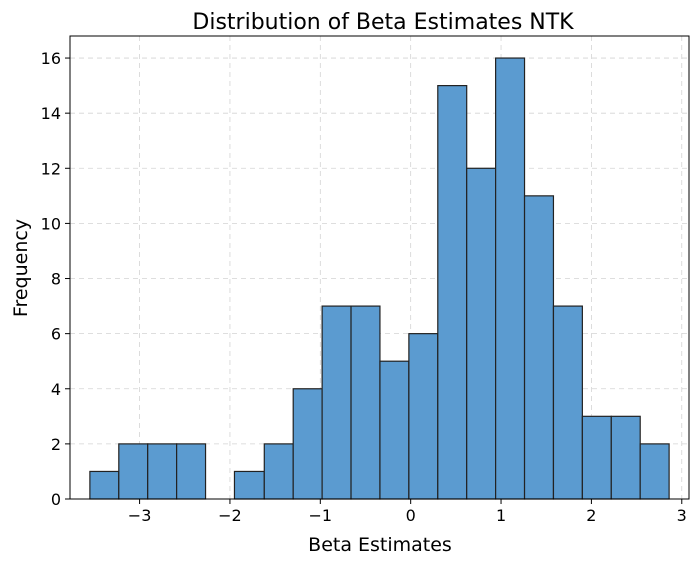 The image size is (700, 563). I want to click on y-axis-ticks: 0 2 4 6 8 10 12 14 16, so click(55, 279).